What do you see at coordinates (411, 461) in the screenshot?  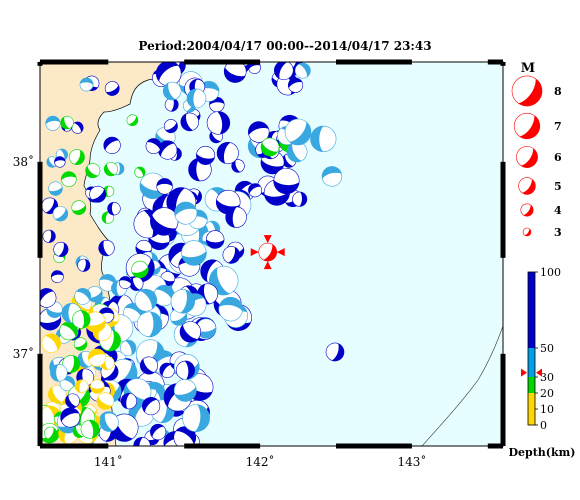 I see `longitude-tick-label: 143˚` at bounding box center [411, 461].